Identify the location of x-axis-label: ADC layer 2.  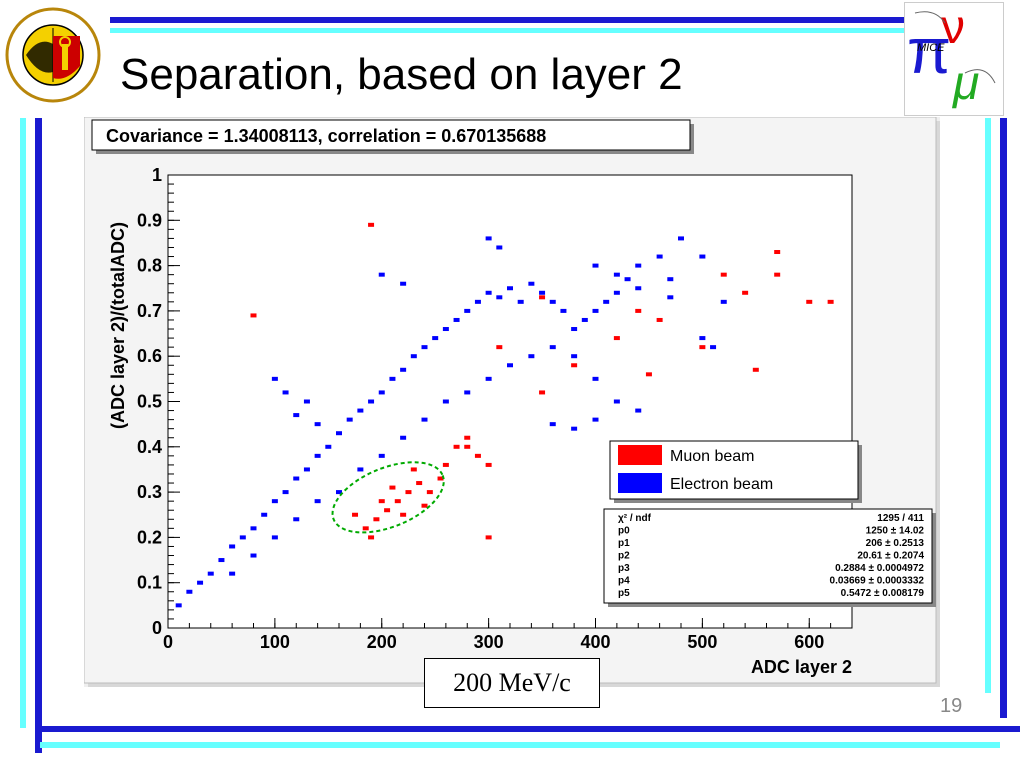
(801, 667).